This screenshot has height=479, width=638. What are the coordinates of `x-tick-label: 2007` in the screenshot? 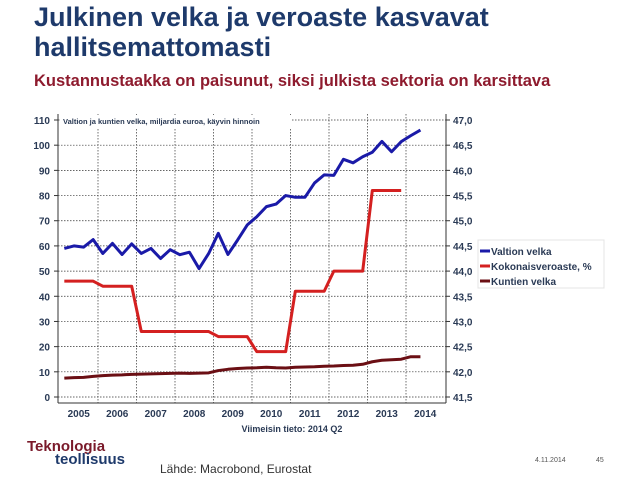 It's located at (156, 414).